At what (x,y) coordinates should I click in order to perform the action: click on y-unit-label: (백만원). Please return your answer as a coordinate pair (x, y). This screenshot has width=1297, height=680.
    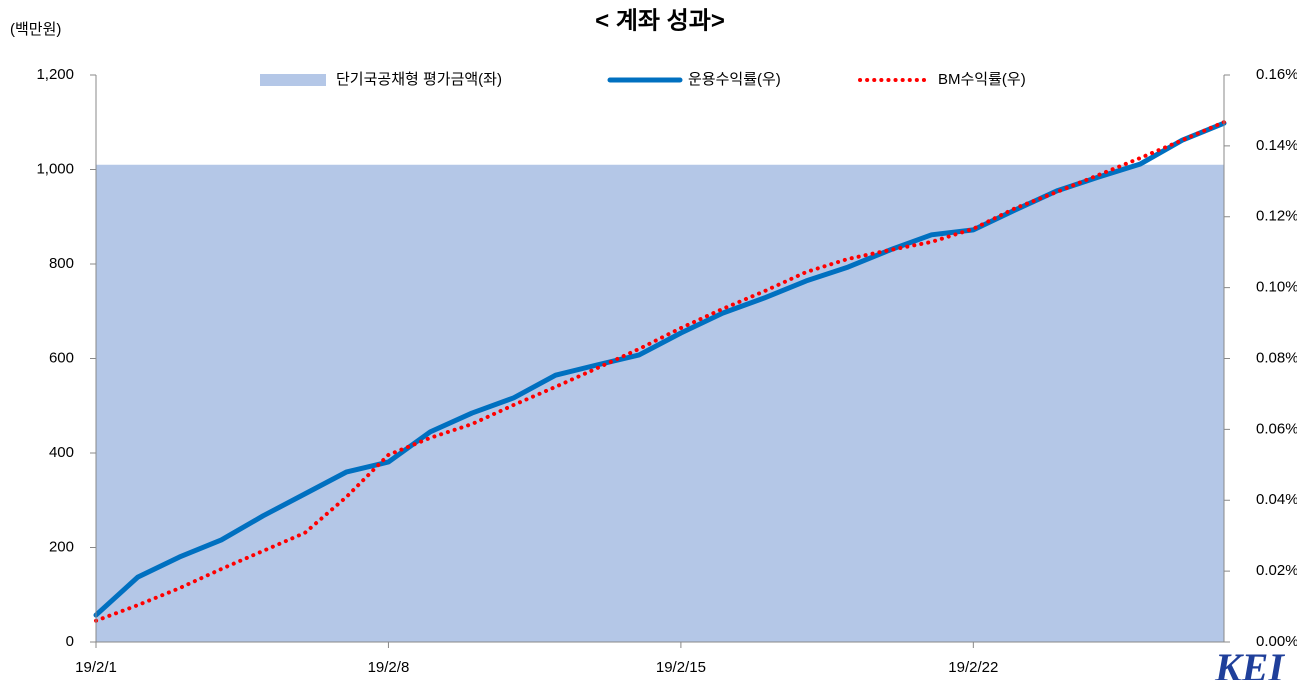
    Looking at the image, I should click on (35, 29).